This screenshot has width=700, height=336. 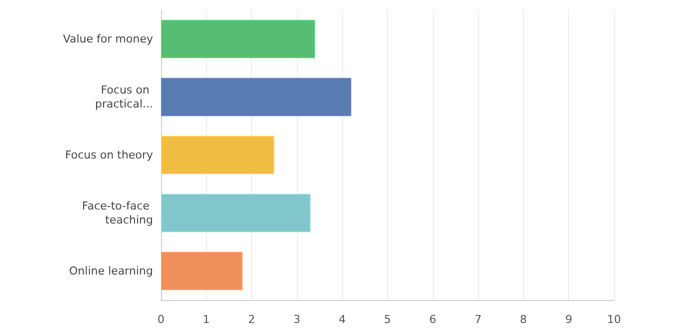 I want to click on x-tick-label: 10, so click(x=614, y=319).